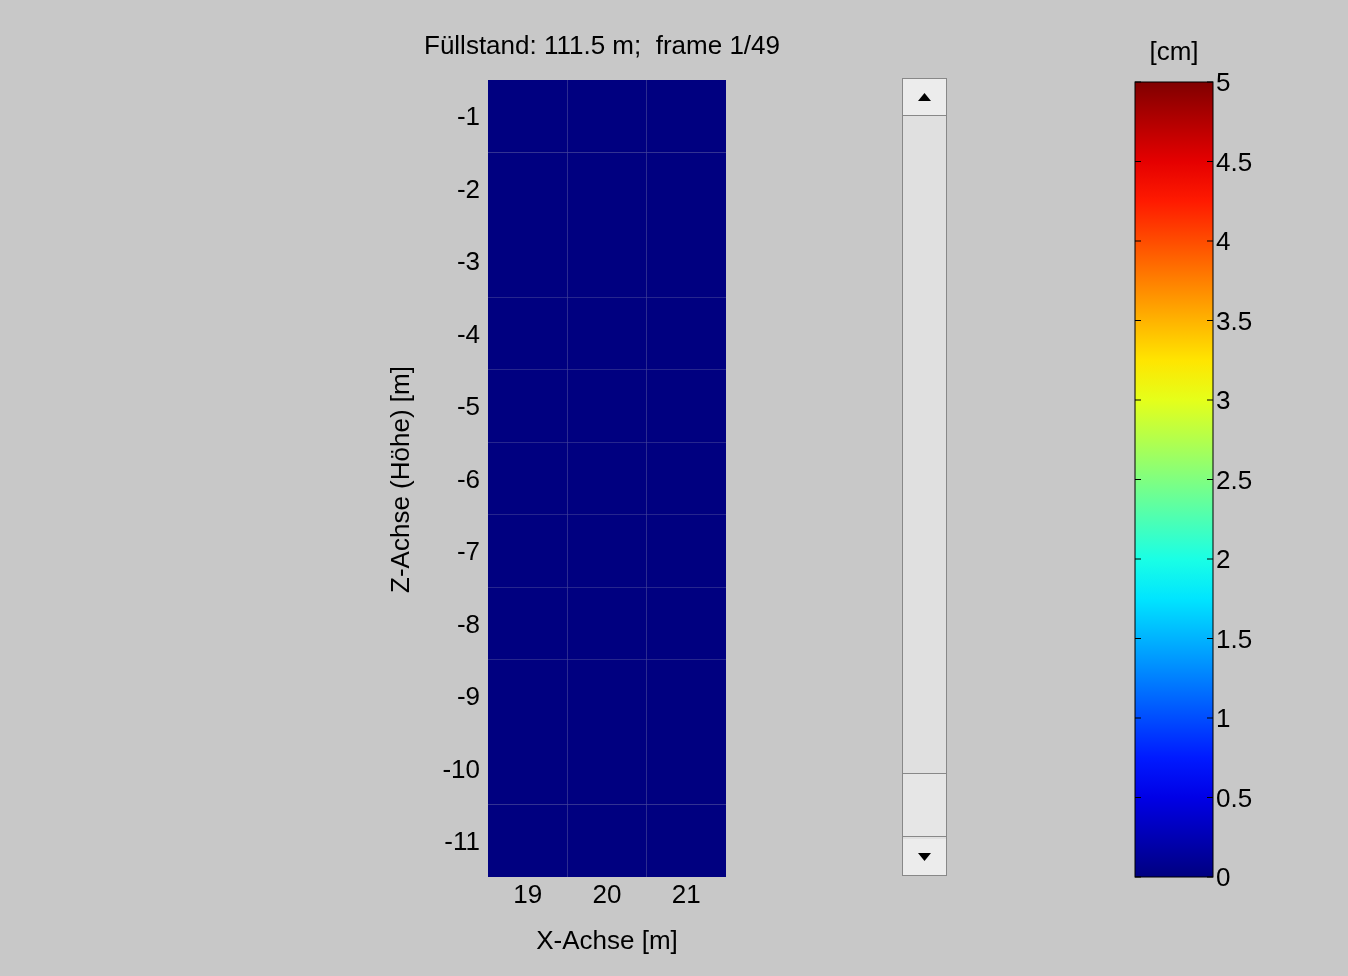 The height and width of the screenshot is (976, 1348). I want to click on color-bar-label: 5, so click(1223, 82).